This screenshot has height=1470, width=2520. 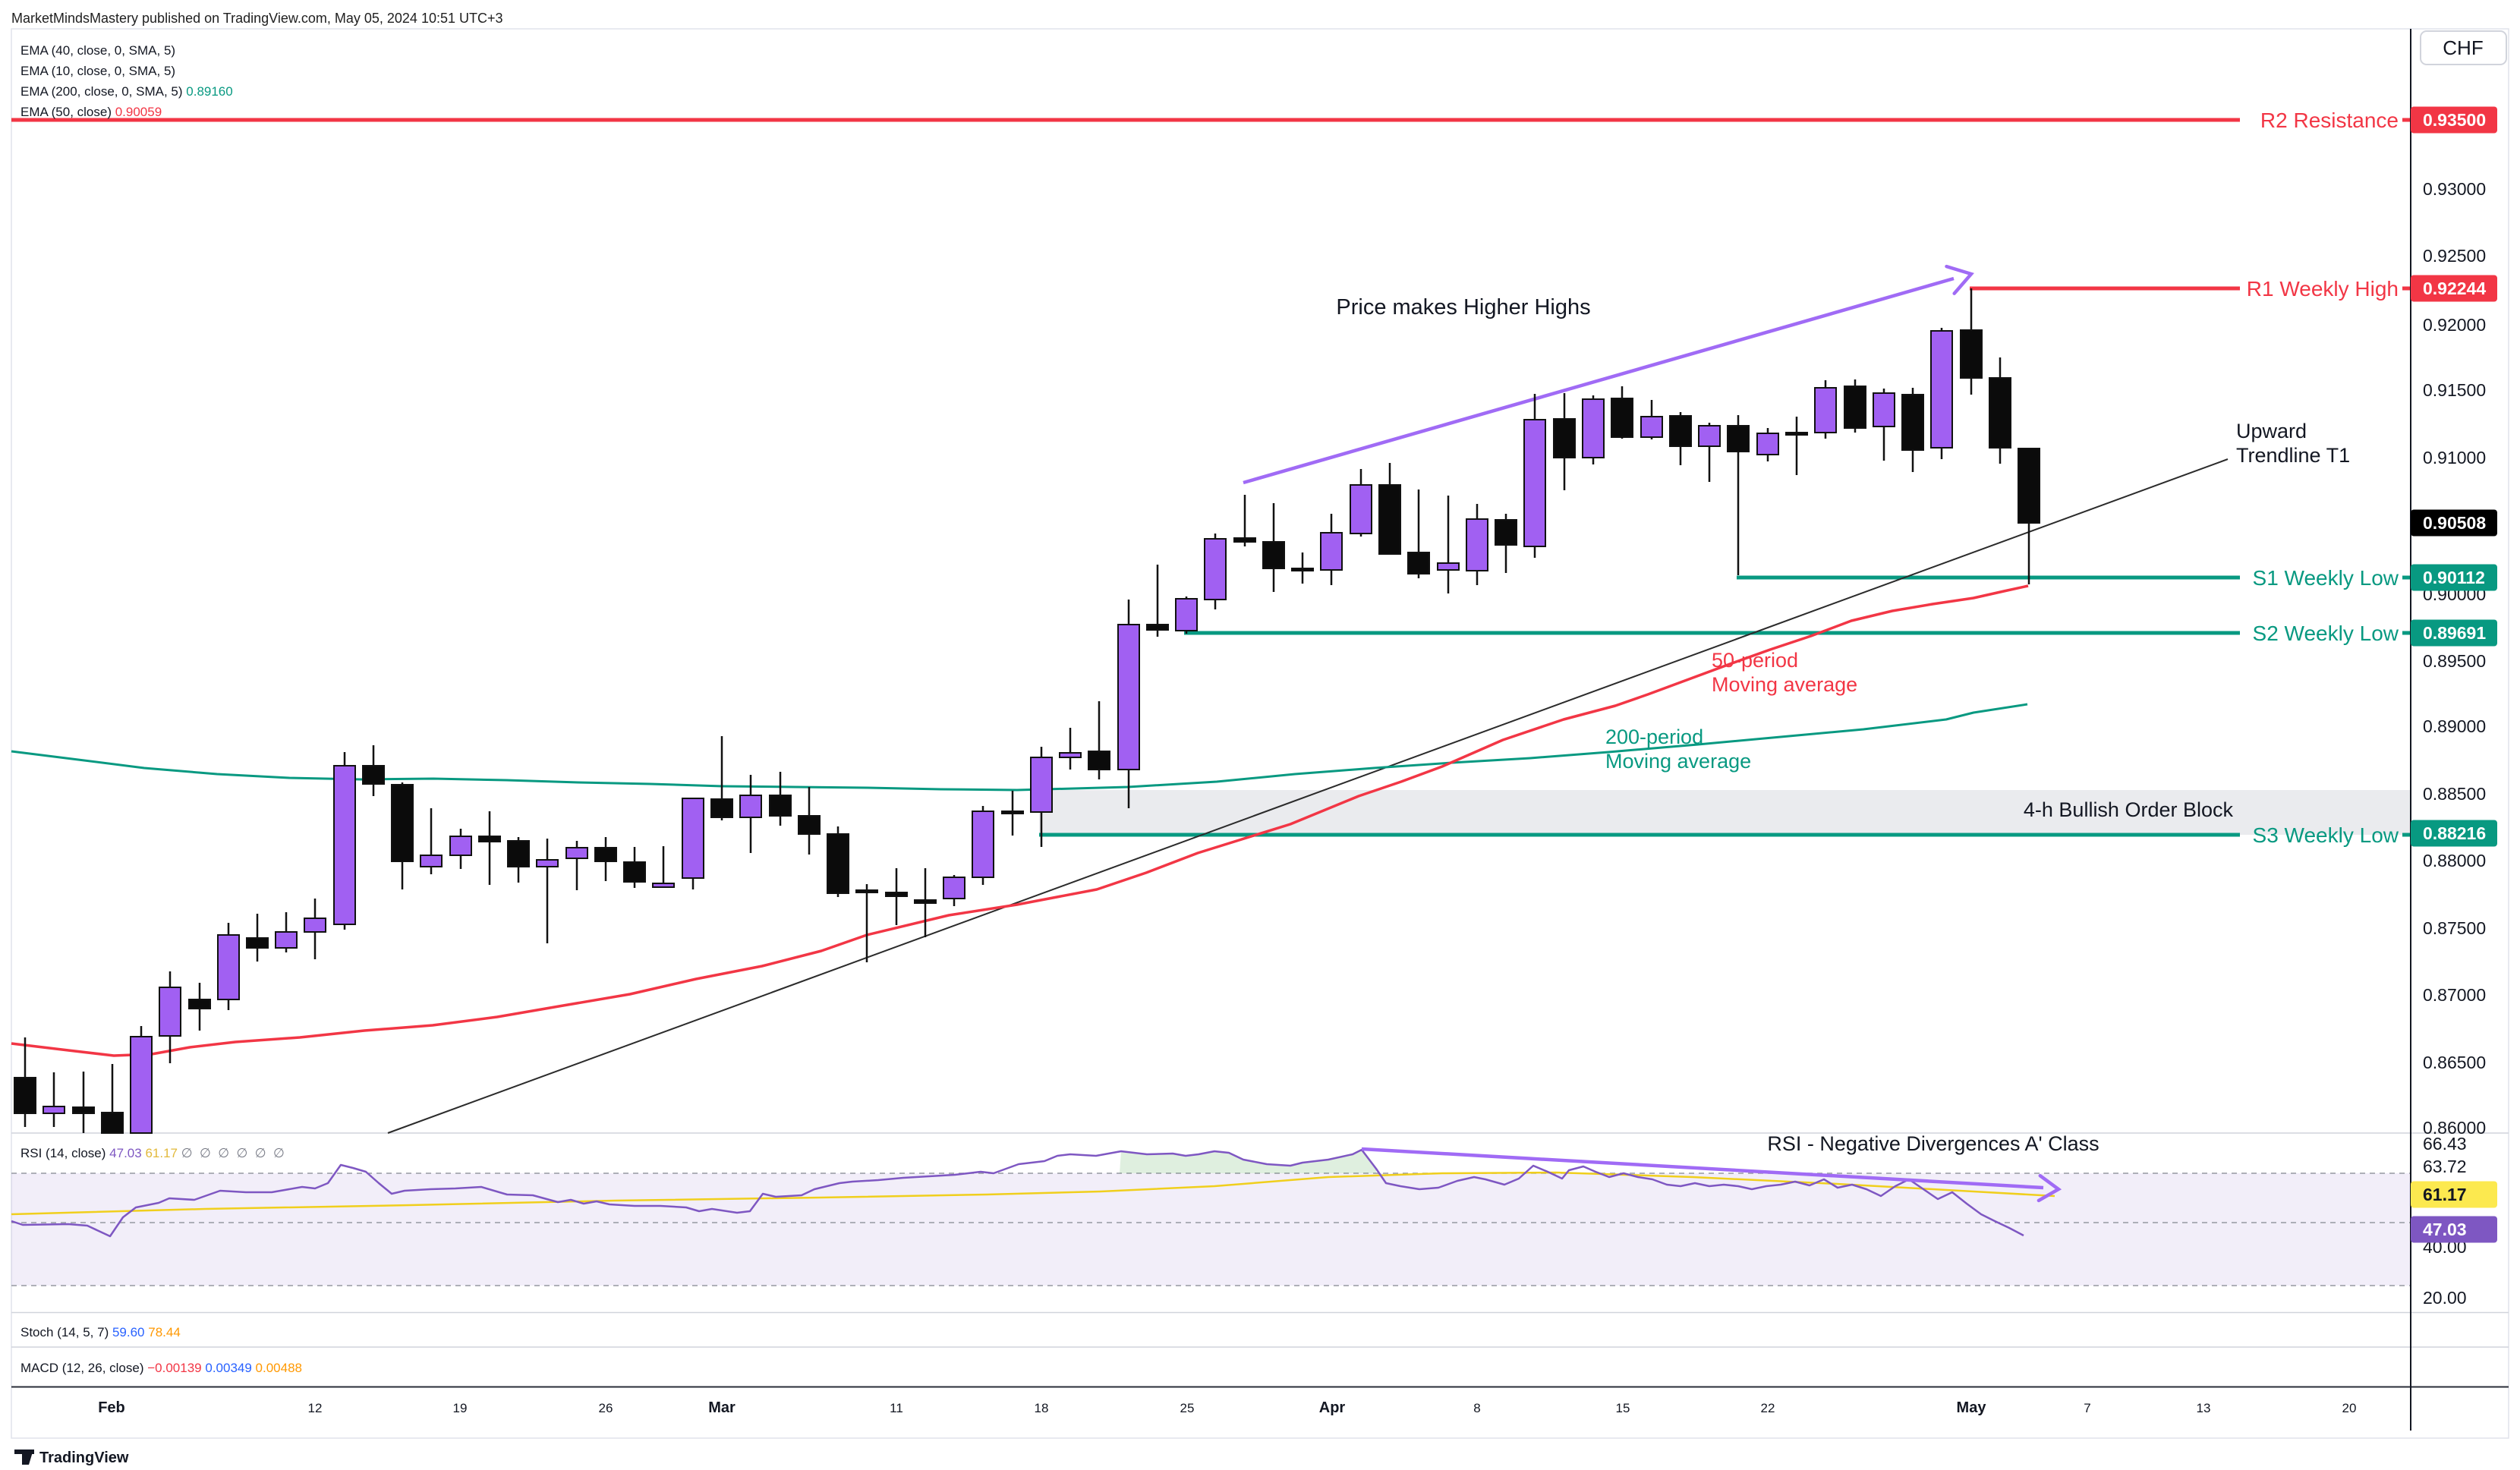 I want to click on svg-text: 0.86500, so click(x=2454, y=1063).